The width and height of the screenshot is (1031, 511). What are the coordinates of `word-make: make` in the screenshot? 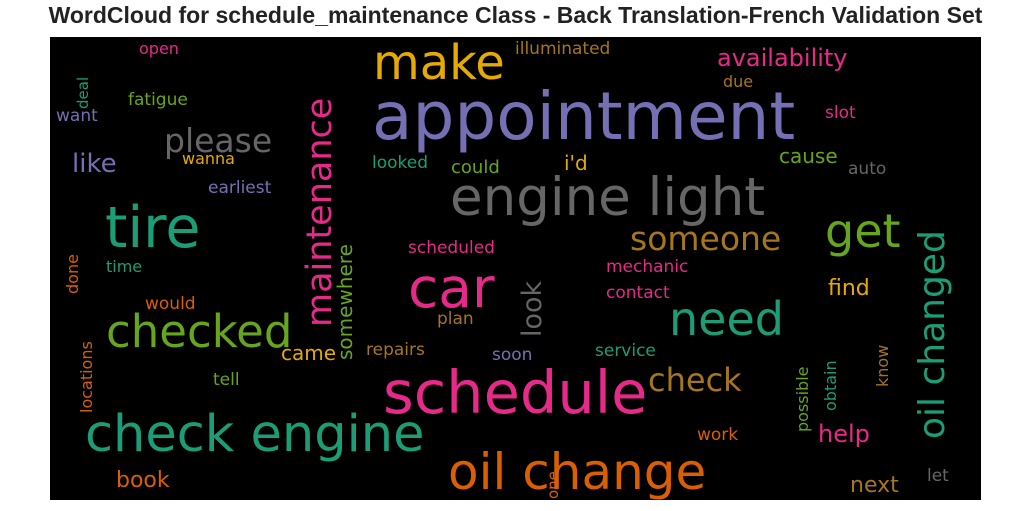 It's located at (439, 64).